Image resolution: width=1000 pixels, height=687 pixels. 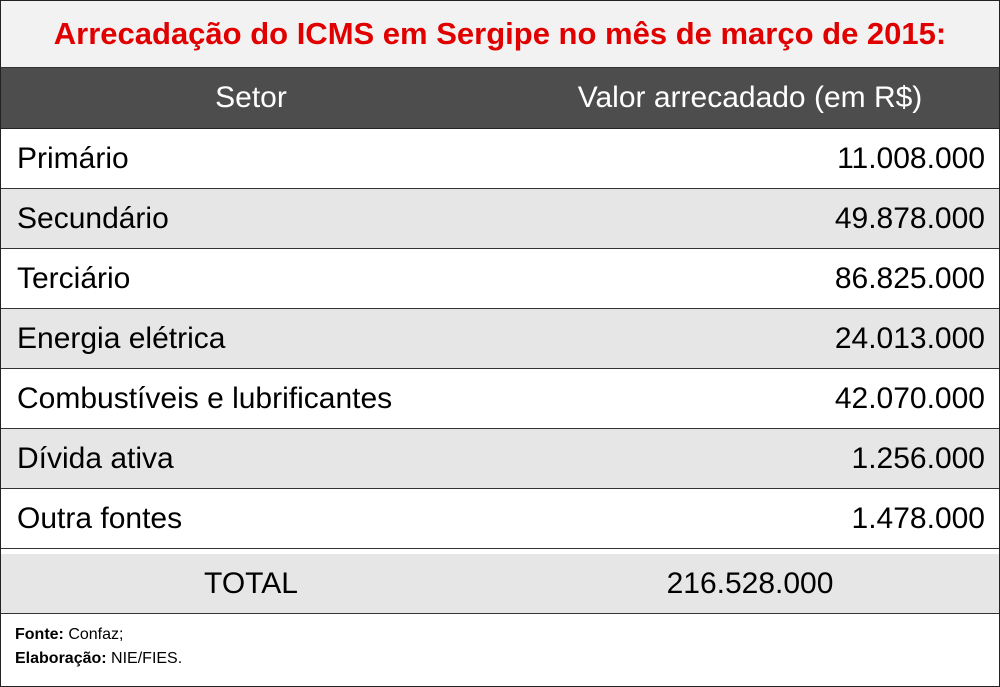 I want to click on table-row: Primário 11.008.000, so click(x=500, y=159).